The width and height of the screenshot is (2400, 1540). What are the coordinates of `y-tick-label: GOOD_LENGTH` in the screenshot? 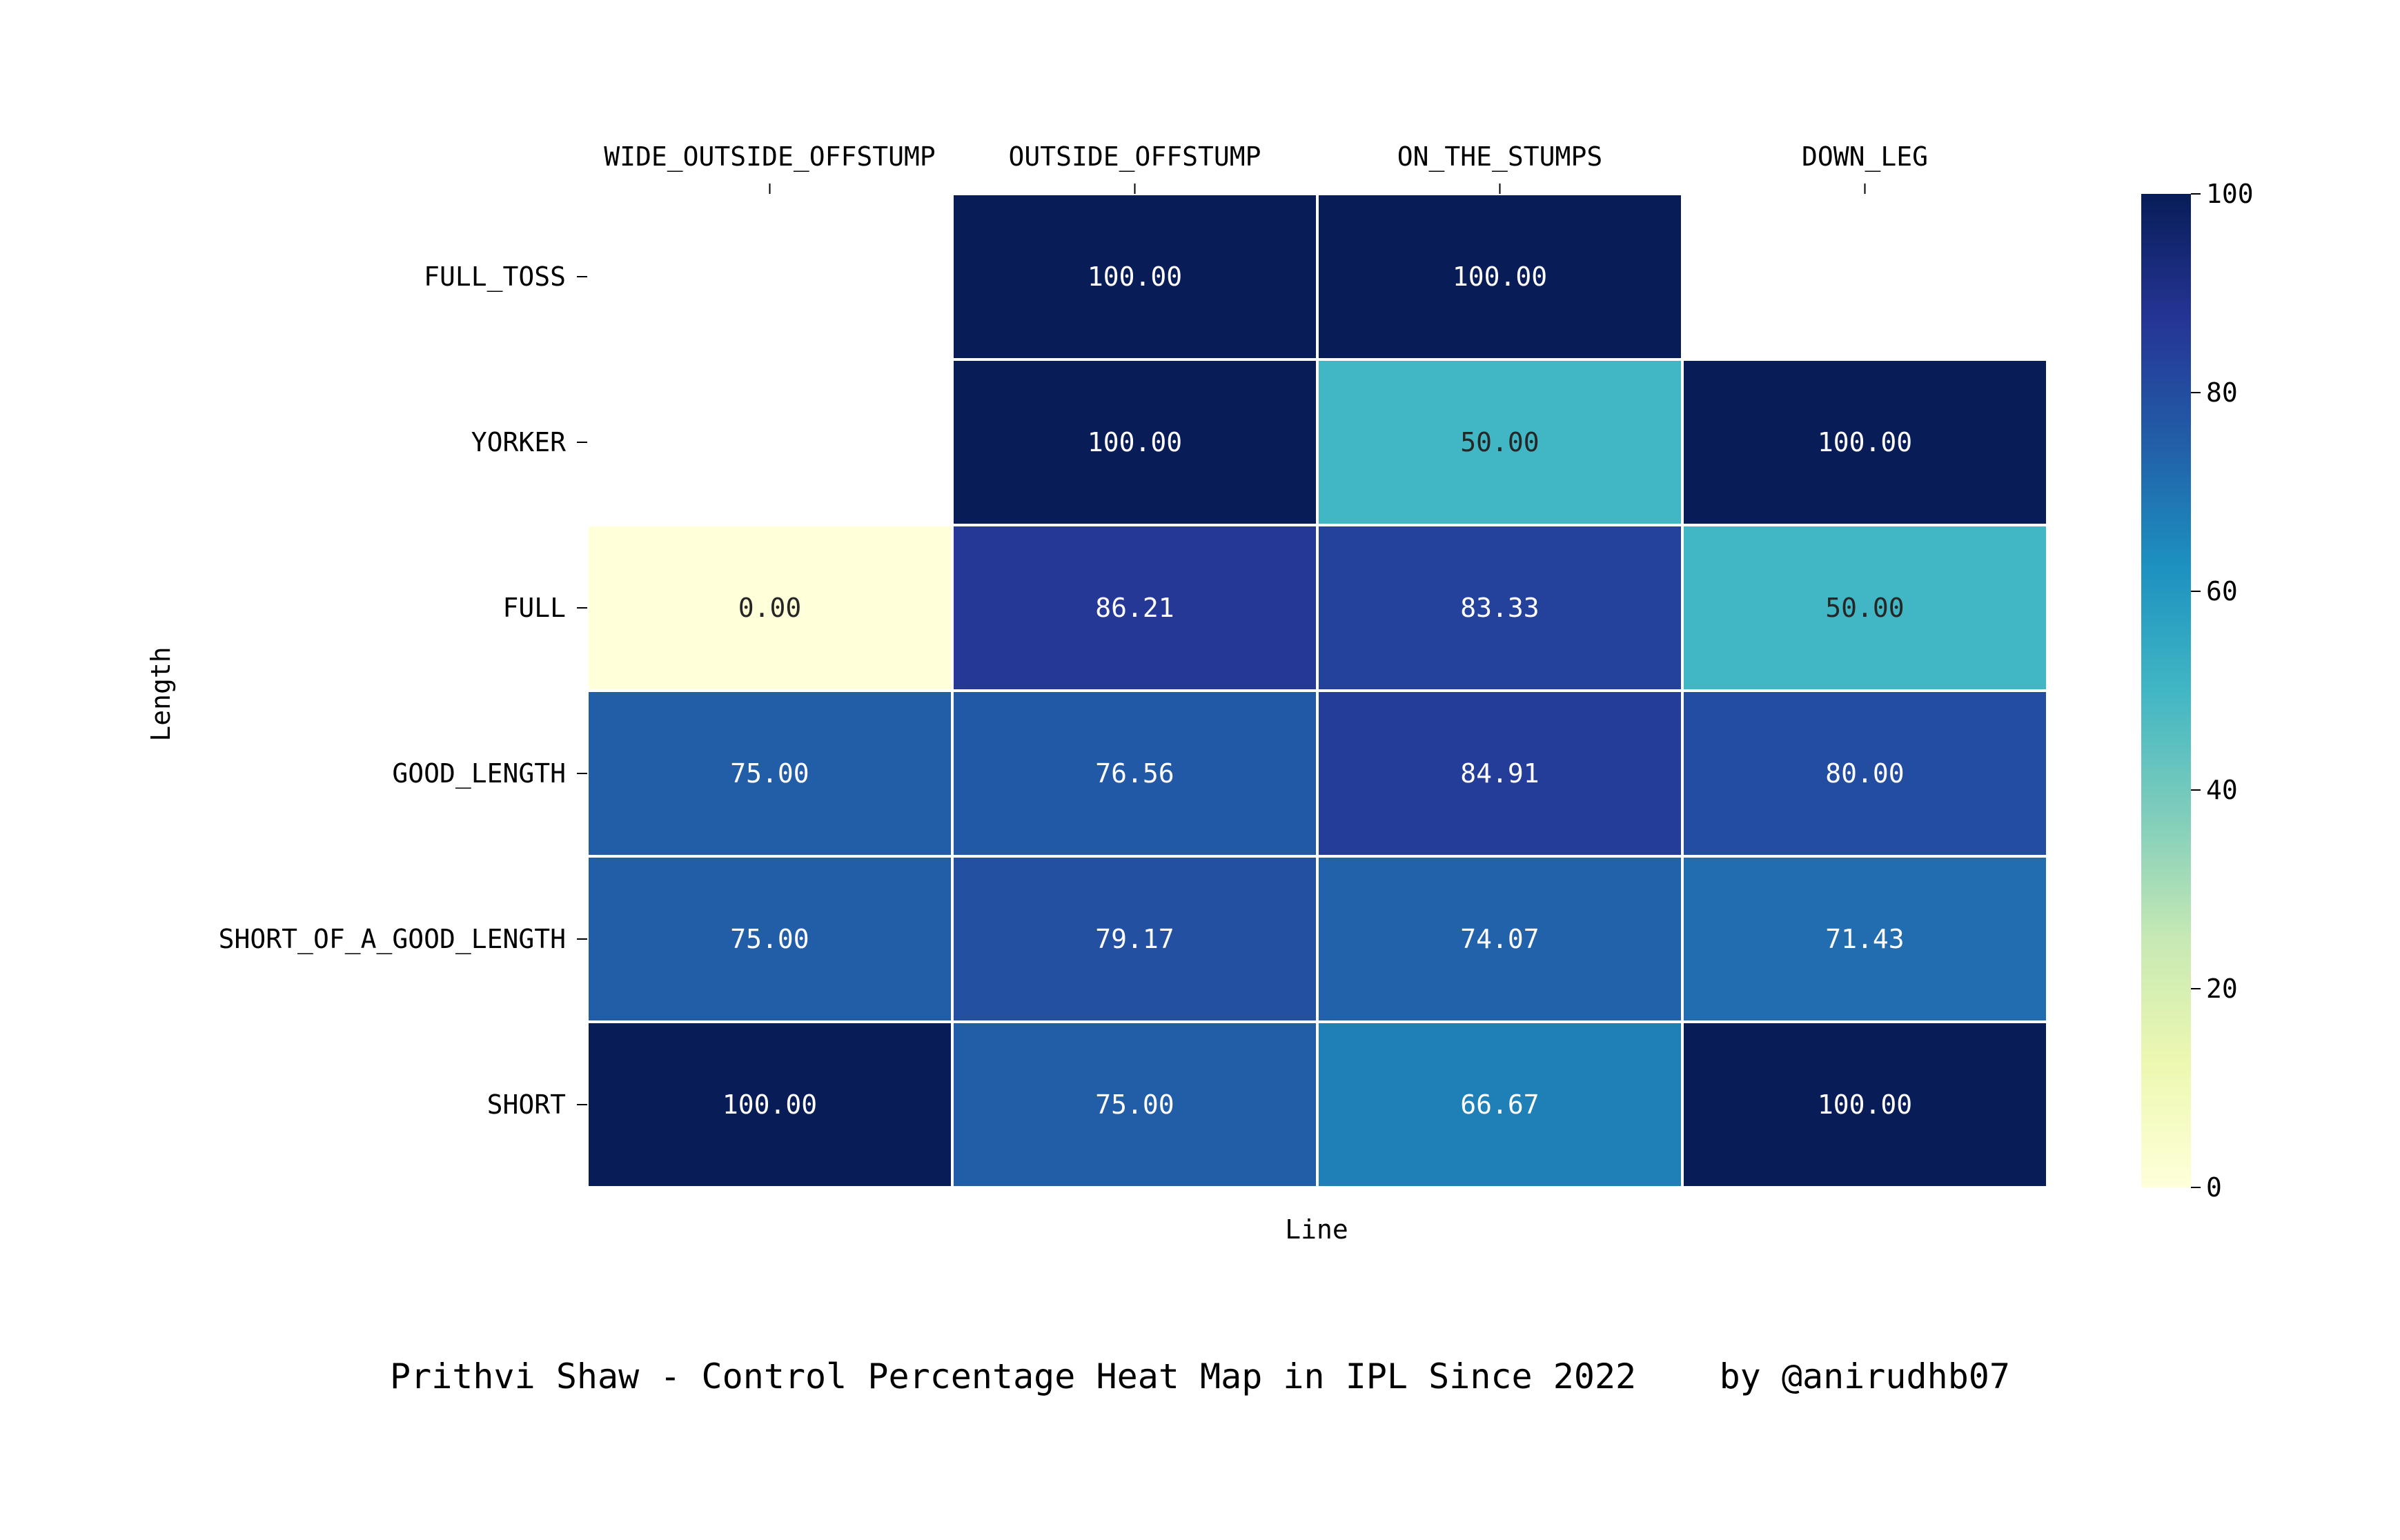 It's located at (479, 773).